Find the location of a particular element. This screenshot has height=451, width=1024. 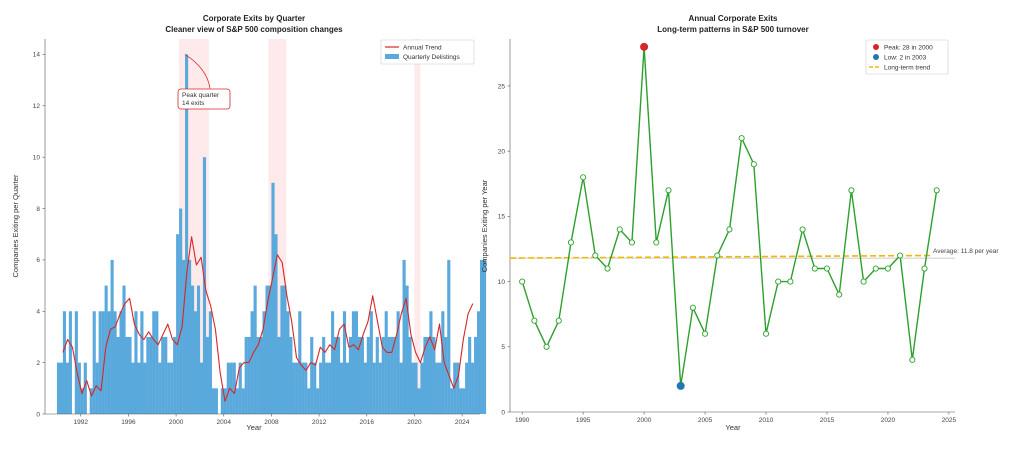

left-x-tick-label: 2012 is located at coordinates (319, 422).